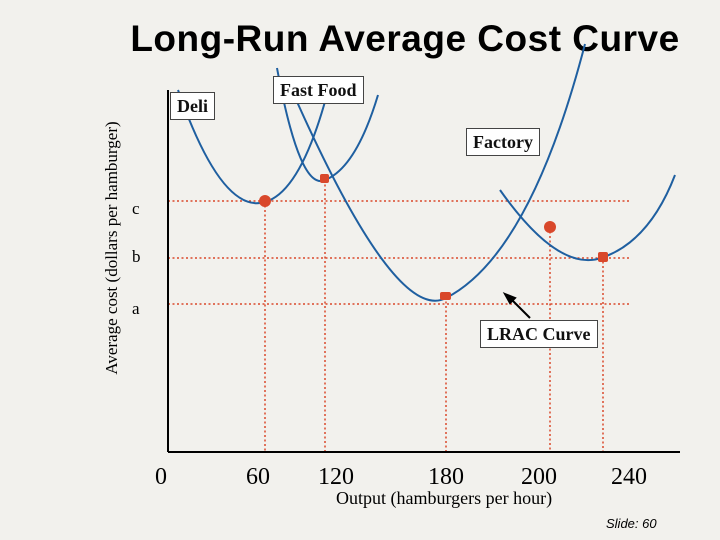  Describe the element at coordinates (503, 142) in the screenshot. I see `factory-label: Factory` at that location.